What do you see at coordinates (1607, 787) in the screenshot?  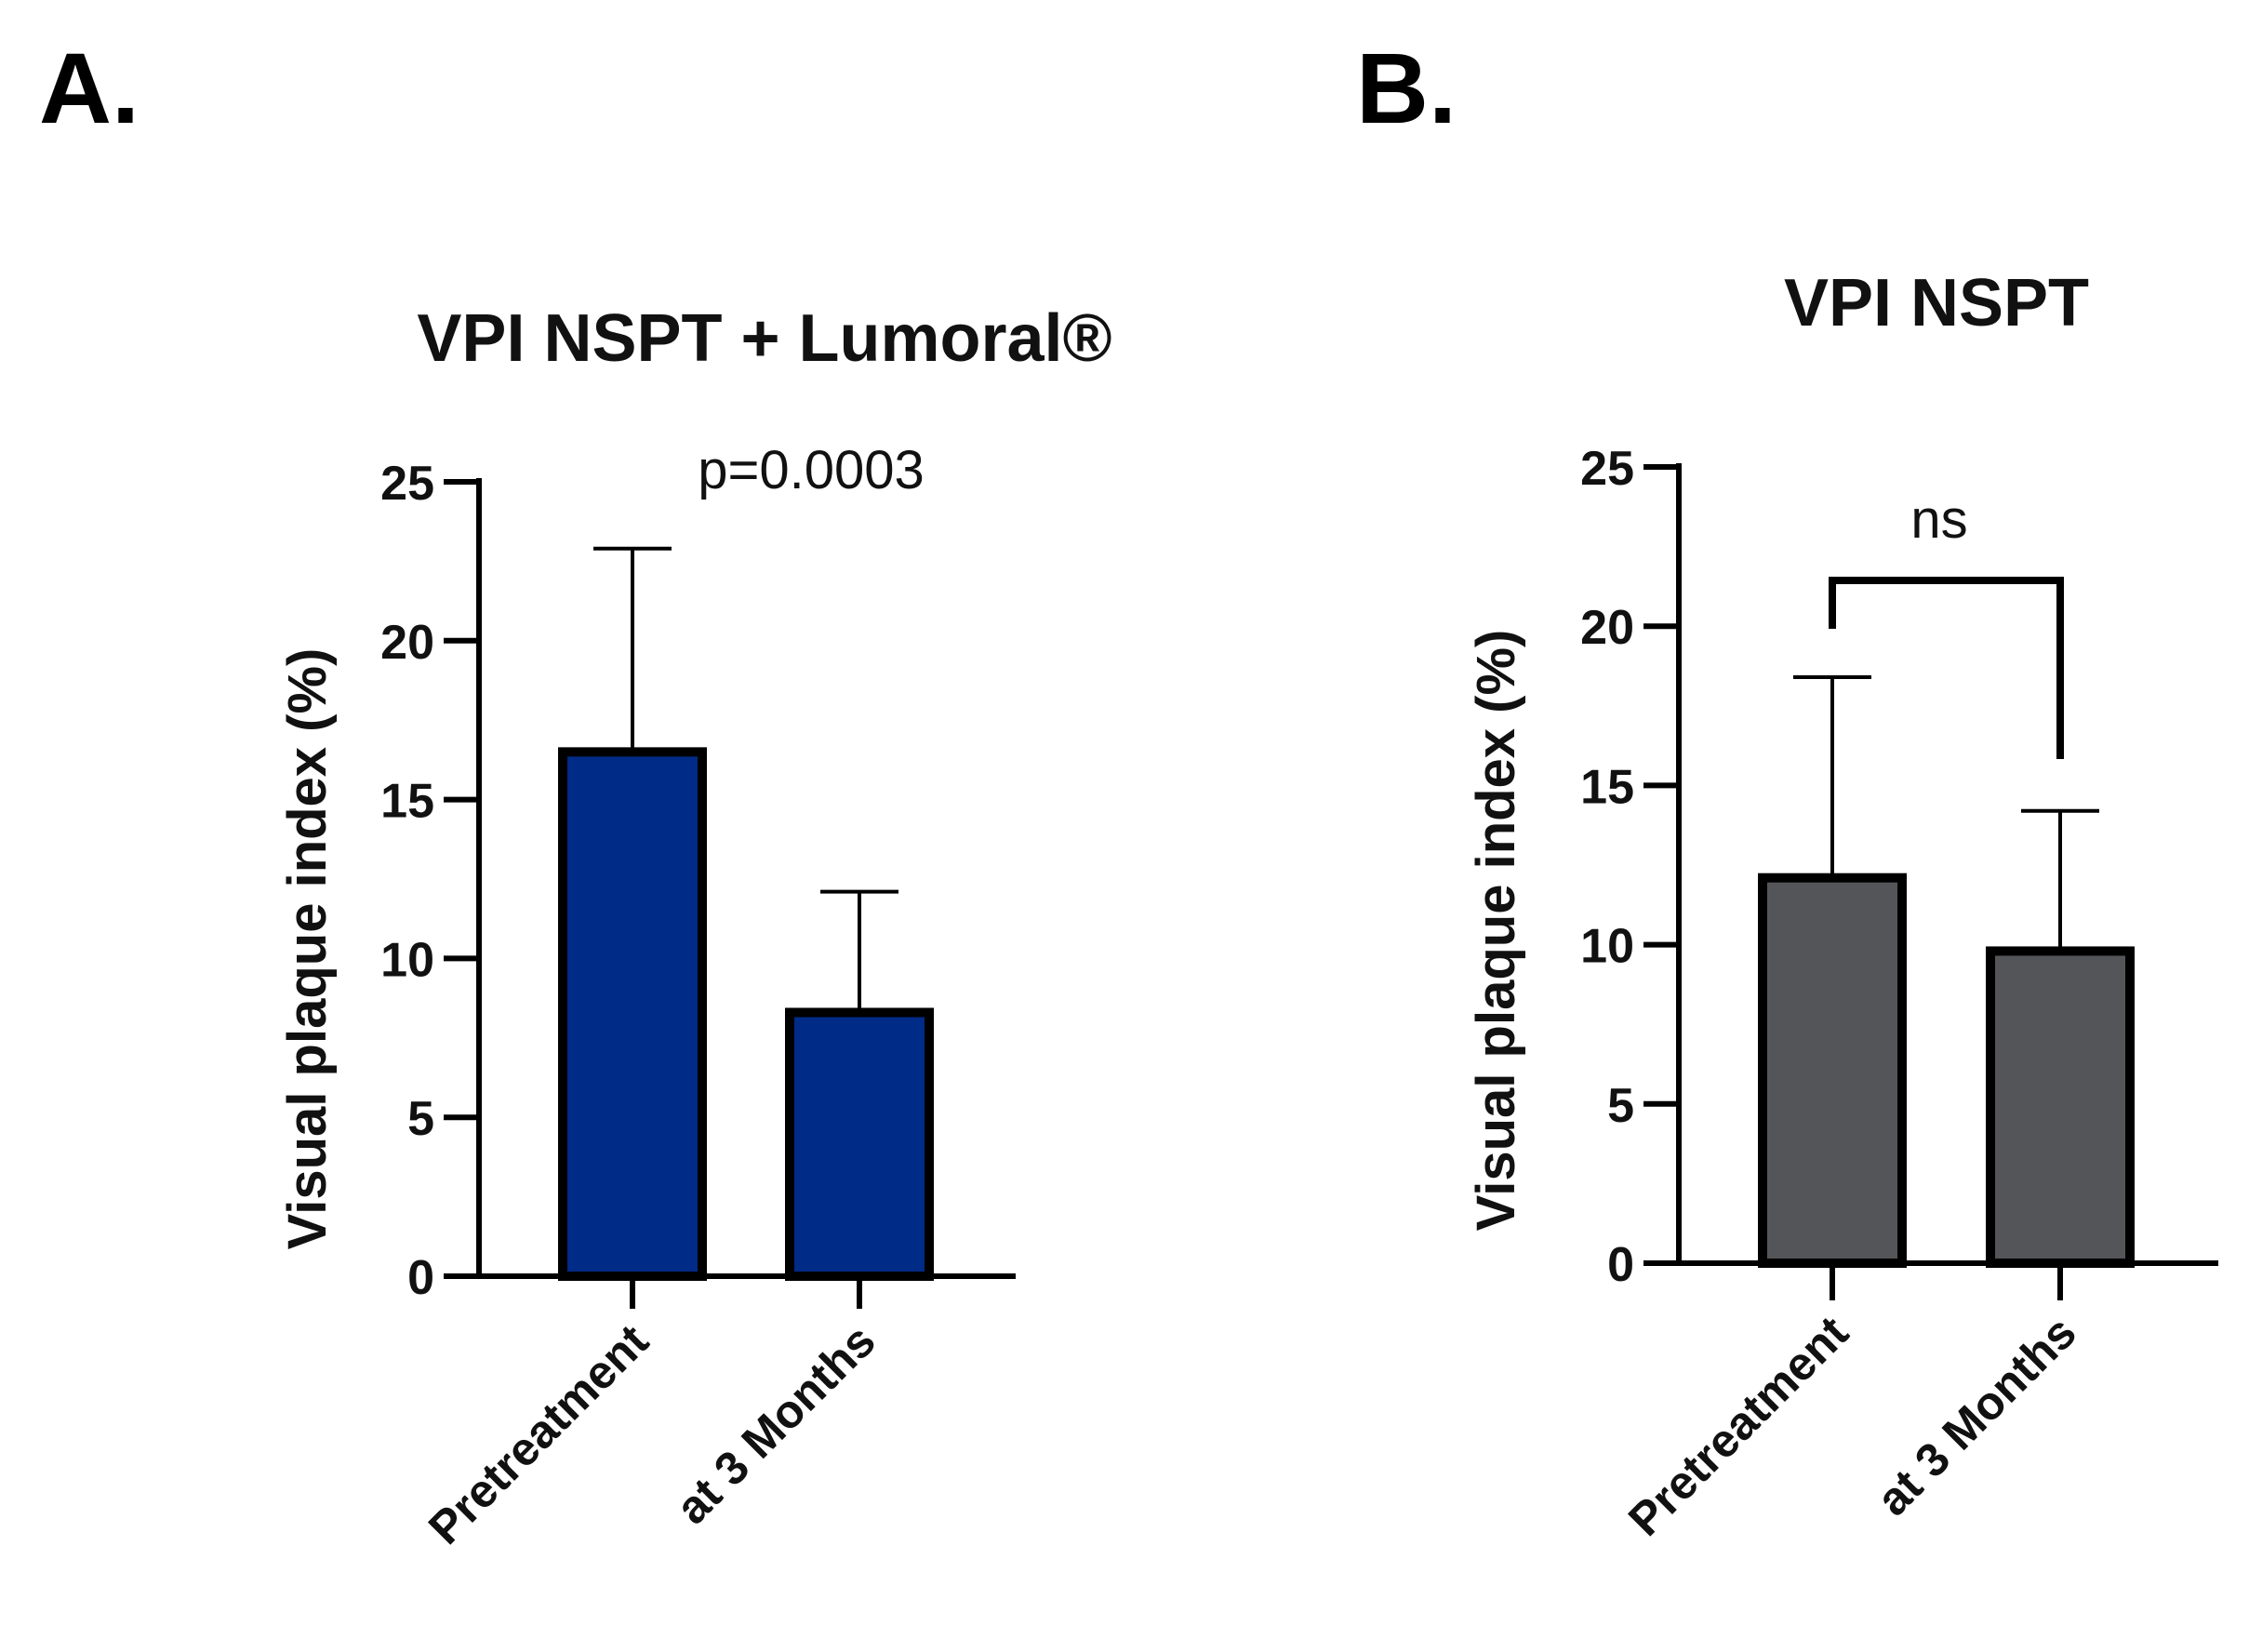 I see `panel-b-y-tick-label-15: 15` at bounding box center [1607, 787].